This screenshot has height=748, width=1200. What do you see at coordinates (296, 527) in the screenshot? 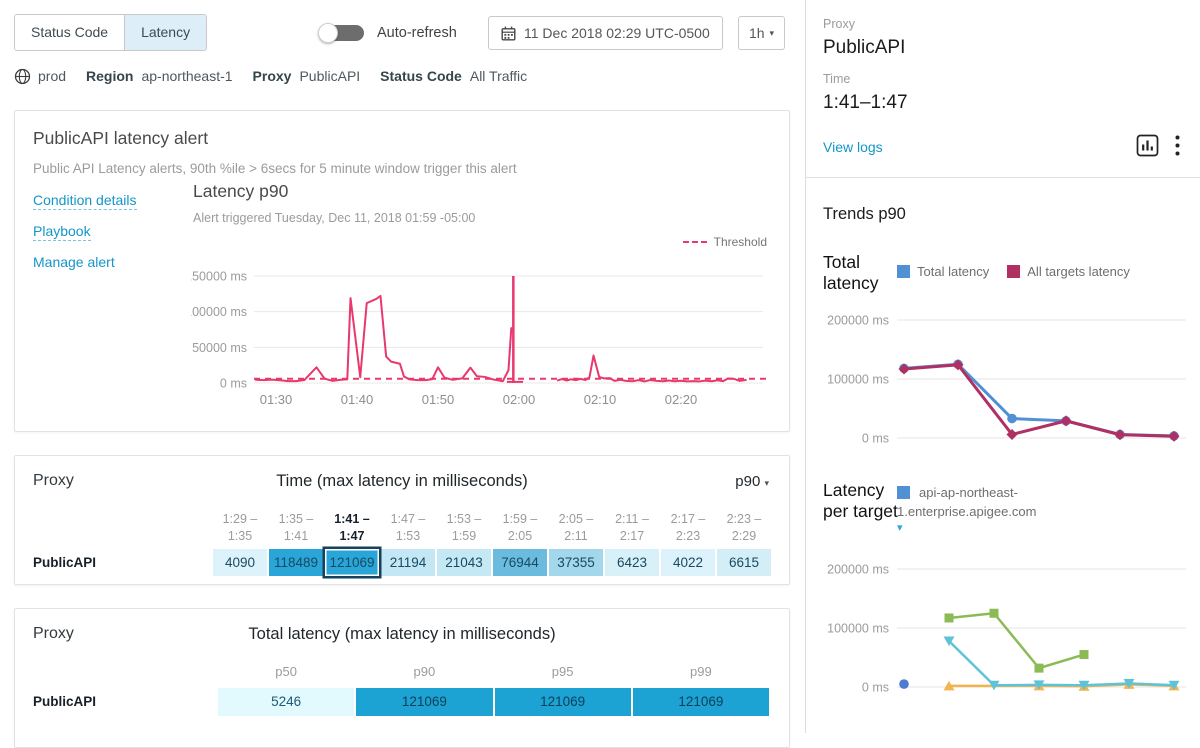
I see `time-range-header: 1:35 –1:41` at bounding box center [296, 527].